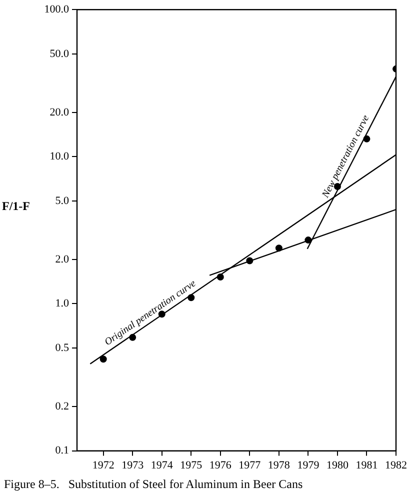 This screenshot has height=503, width=410. What do you see at coordinates (308, 465) in the screenshot?
I see `x-tick-label: 1979` at bounding box center [308, 465].